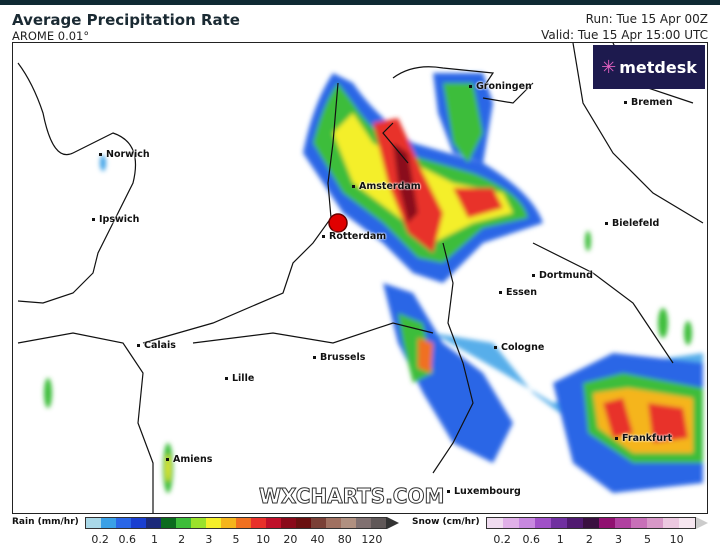 This screenshot has width=720, height=548. Describe the element at coordinates (51, 36) in the screenshot. I see `model-name: AROME 0.01°` at that location.